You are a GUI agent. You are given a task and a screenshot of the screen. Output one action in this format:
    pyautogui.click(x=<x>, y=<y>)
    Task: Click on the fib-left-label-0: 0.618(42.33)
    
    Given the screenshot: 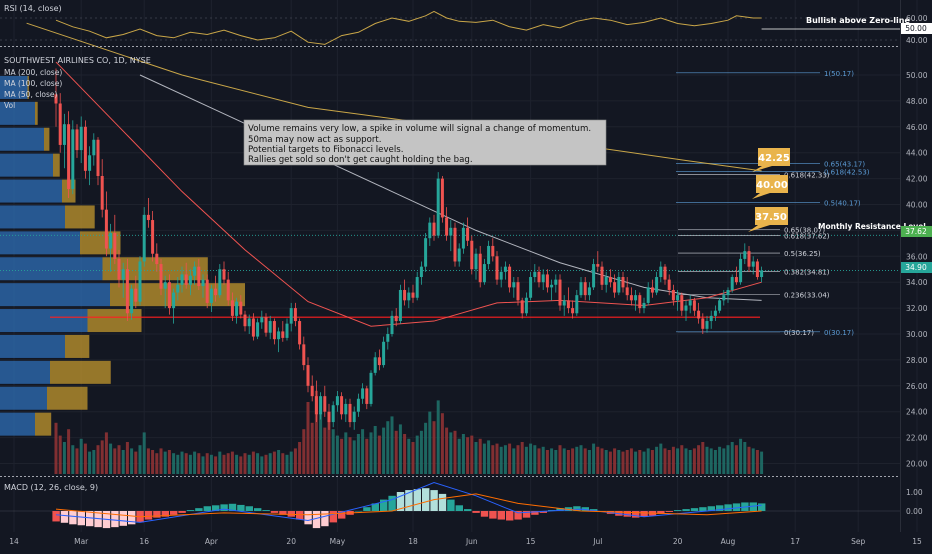 What is the action you would take?
    pyautogui.click(x=807, y=175)
    